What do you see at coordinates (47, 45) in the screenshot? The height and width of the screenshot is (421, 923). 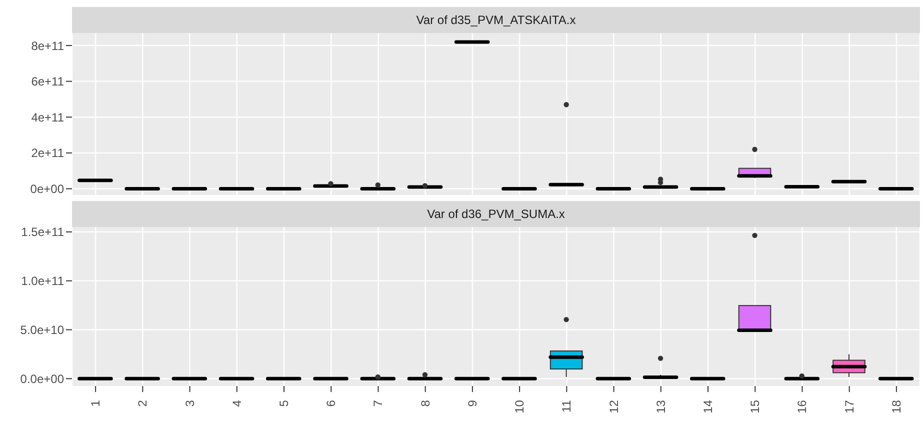 I see `y-tick-label: 8e+11` at bounding box center [47, 45].